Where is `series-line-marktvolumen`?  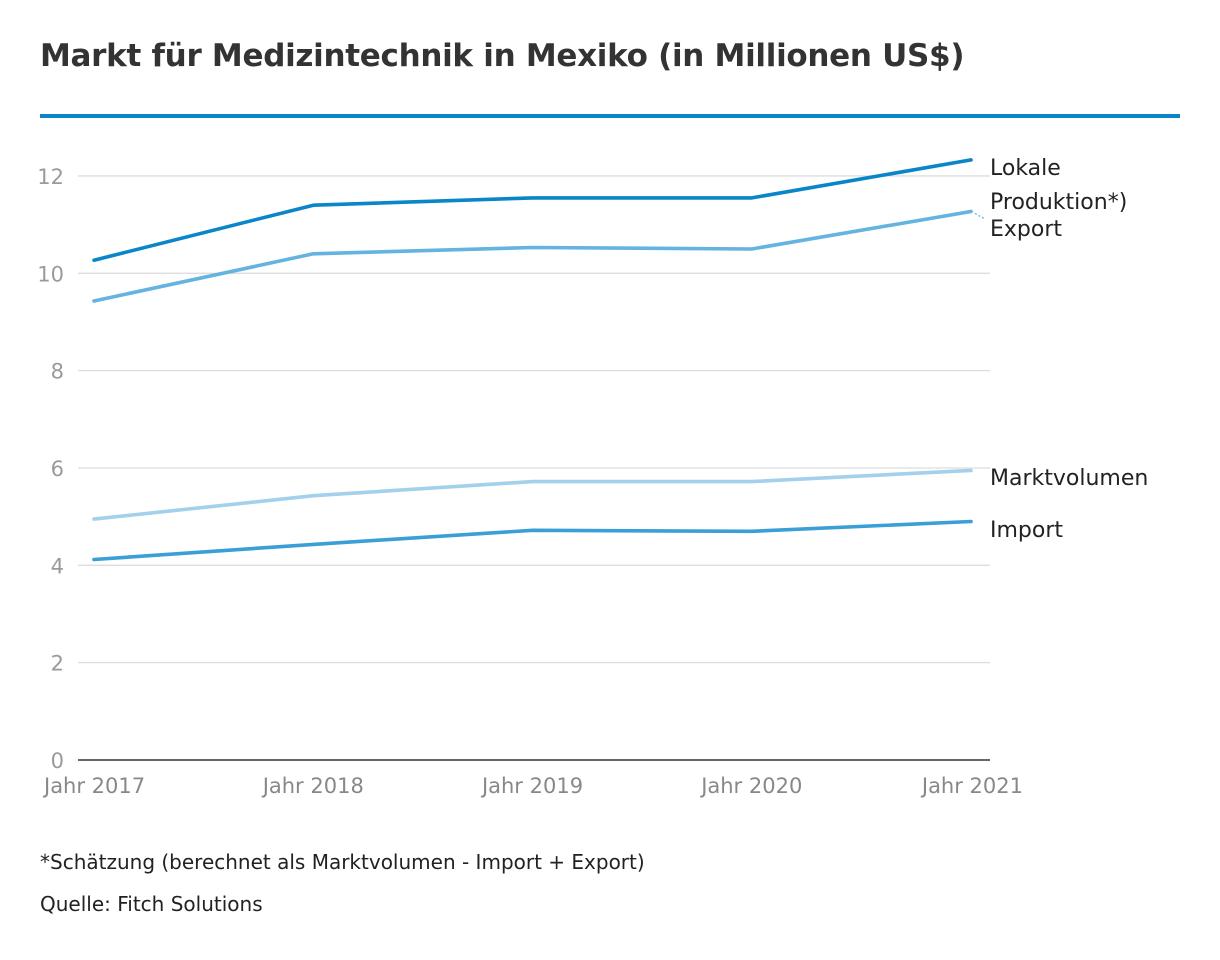
series-line-marktvolumen is located at coordinates (532, 494).